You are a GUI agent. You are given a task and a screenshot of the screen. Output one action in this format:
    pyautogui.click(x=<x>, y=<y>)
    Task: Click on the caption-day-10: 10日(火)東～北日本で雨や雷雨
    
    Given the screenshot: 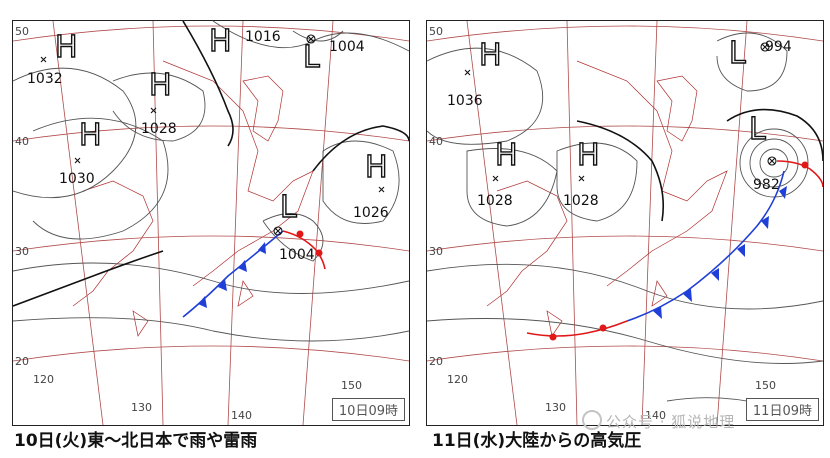 What is the action you would take?
    pyautogui.click(x=136, y=441)
    